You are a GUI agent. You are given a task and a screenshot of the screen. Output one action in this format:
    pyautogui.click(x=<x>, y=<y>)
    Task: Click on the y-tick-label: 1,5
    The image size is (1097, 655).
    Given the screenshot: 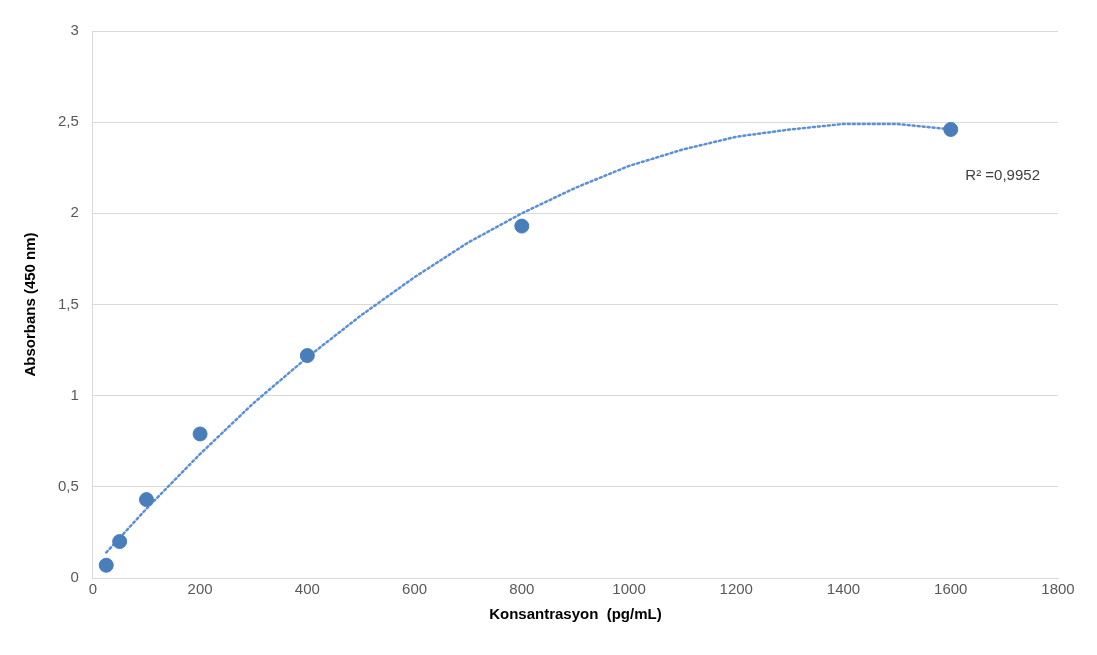 What is the action you would take?
    pyautogui.click(x=68, y=303)
    